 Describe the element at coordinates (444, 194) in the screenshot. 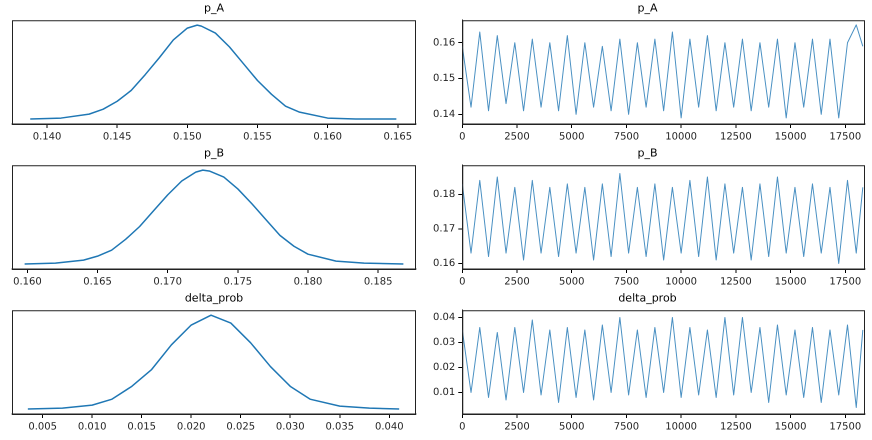

I see `y-tick-label: 0.18` at that location.